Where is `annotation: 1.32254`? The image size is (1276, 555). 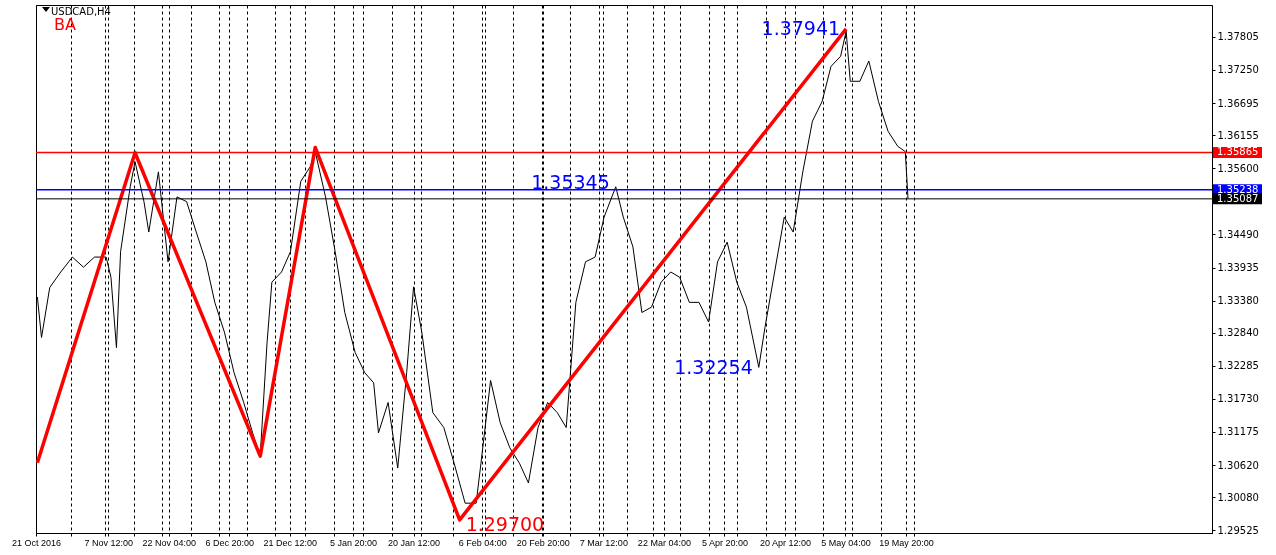 annotation: 1.32254 is located at coordinates (713, 366).